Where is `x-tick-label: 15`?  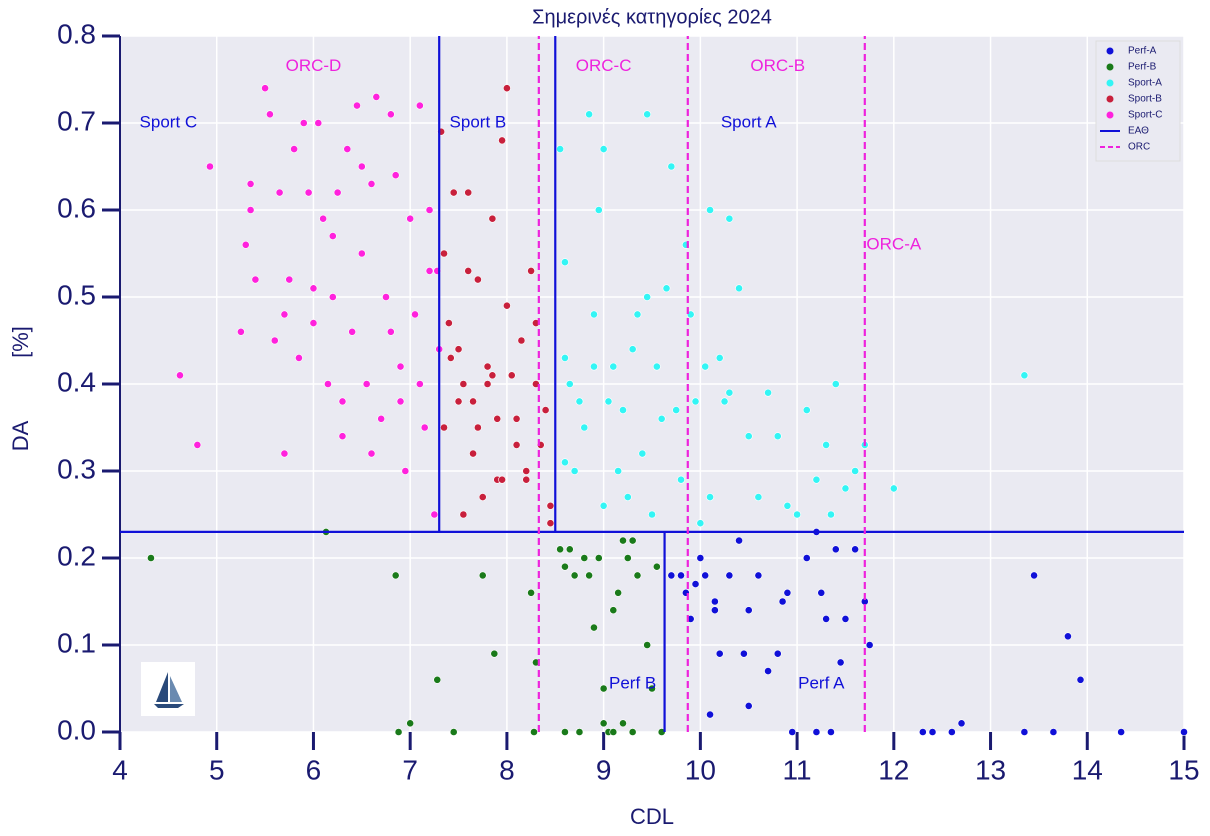 x-tick-label: 15 is located at coordinates (1183, 769).